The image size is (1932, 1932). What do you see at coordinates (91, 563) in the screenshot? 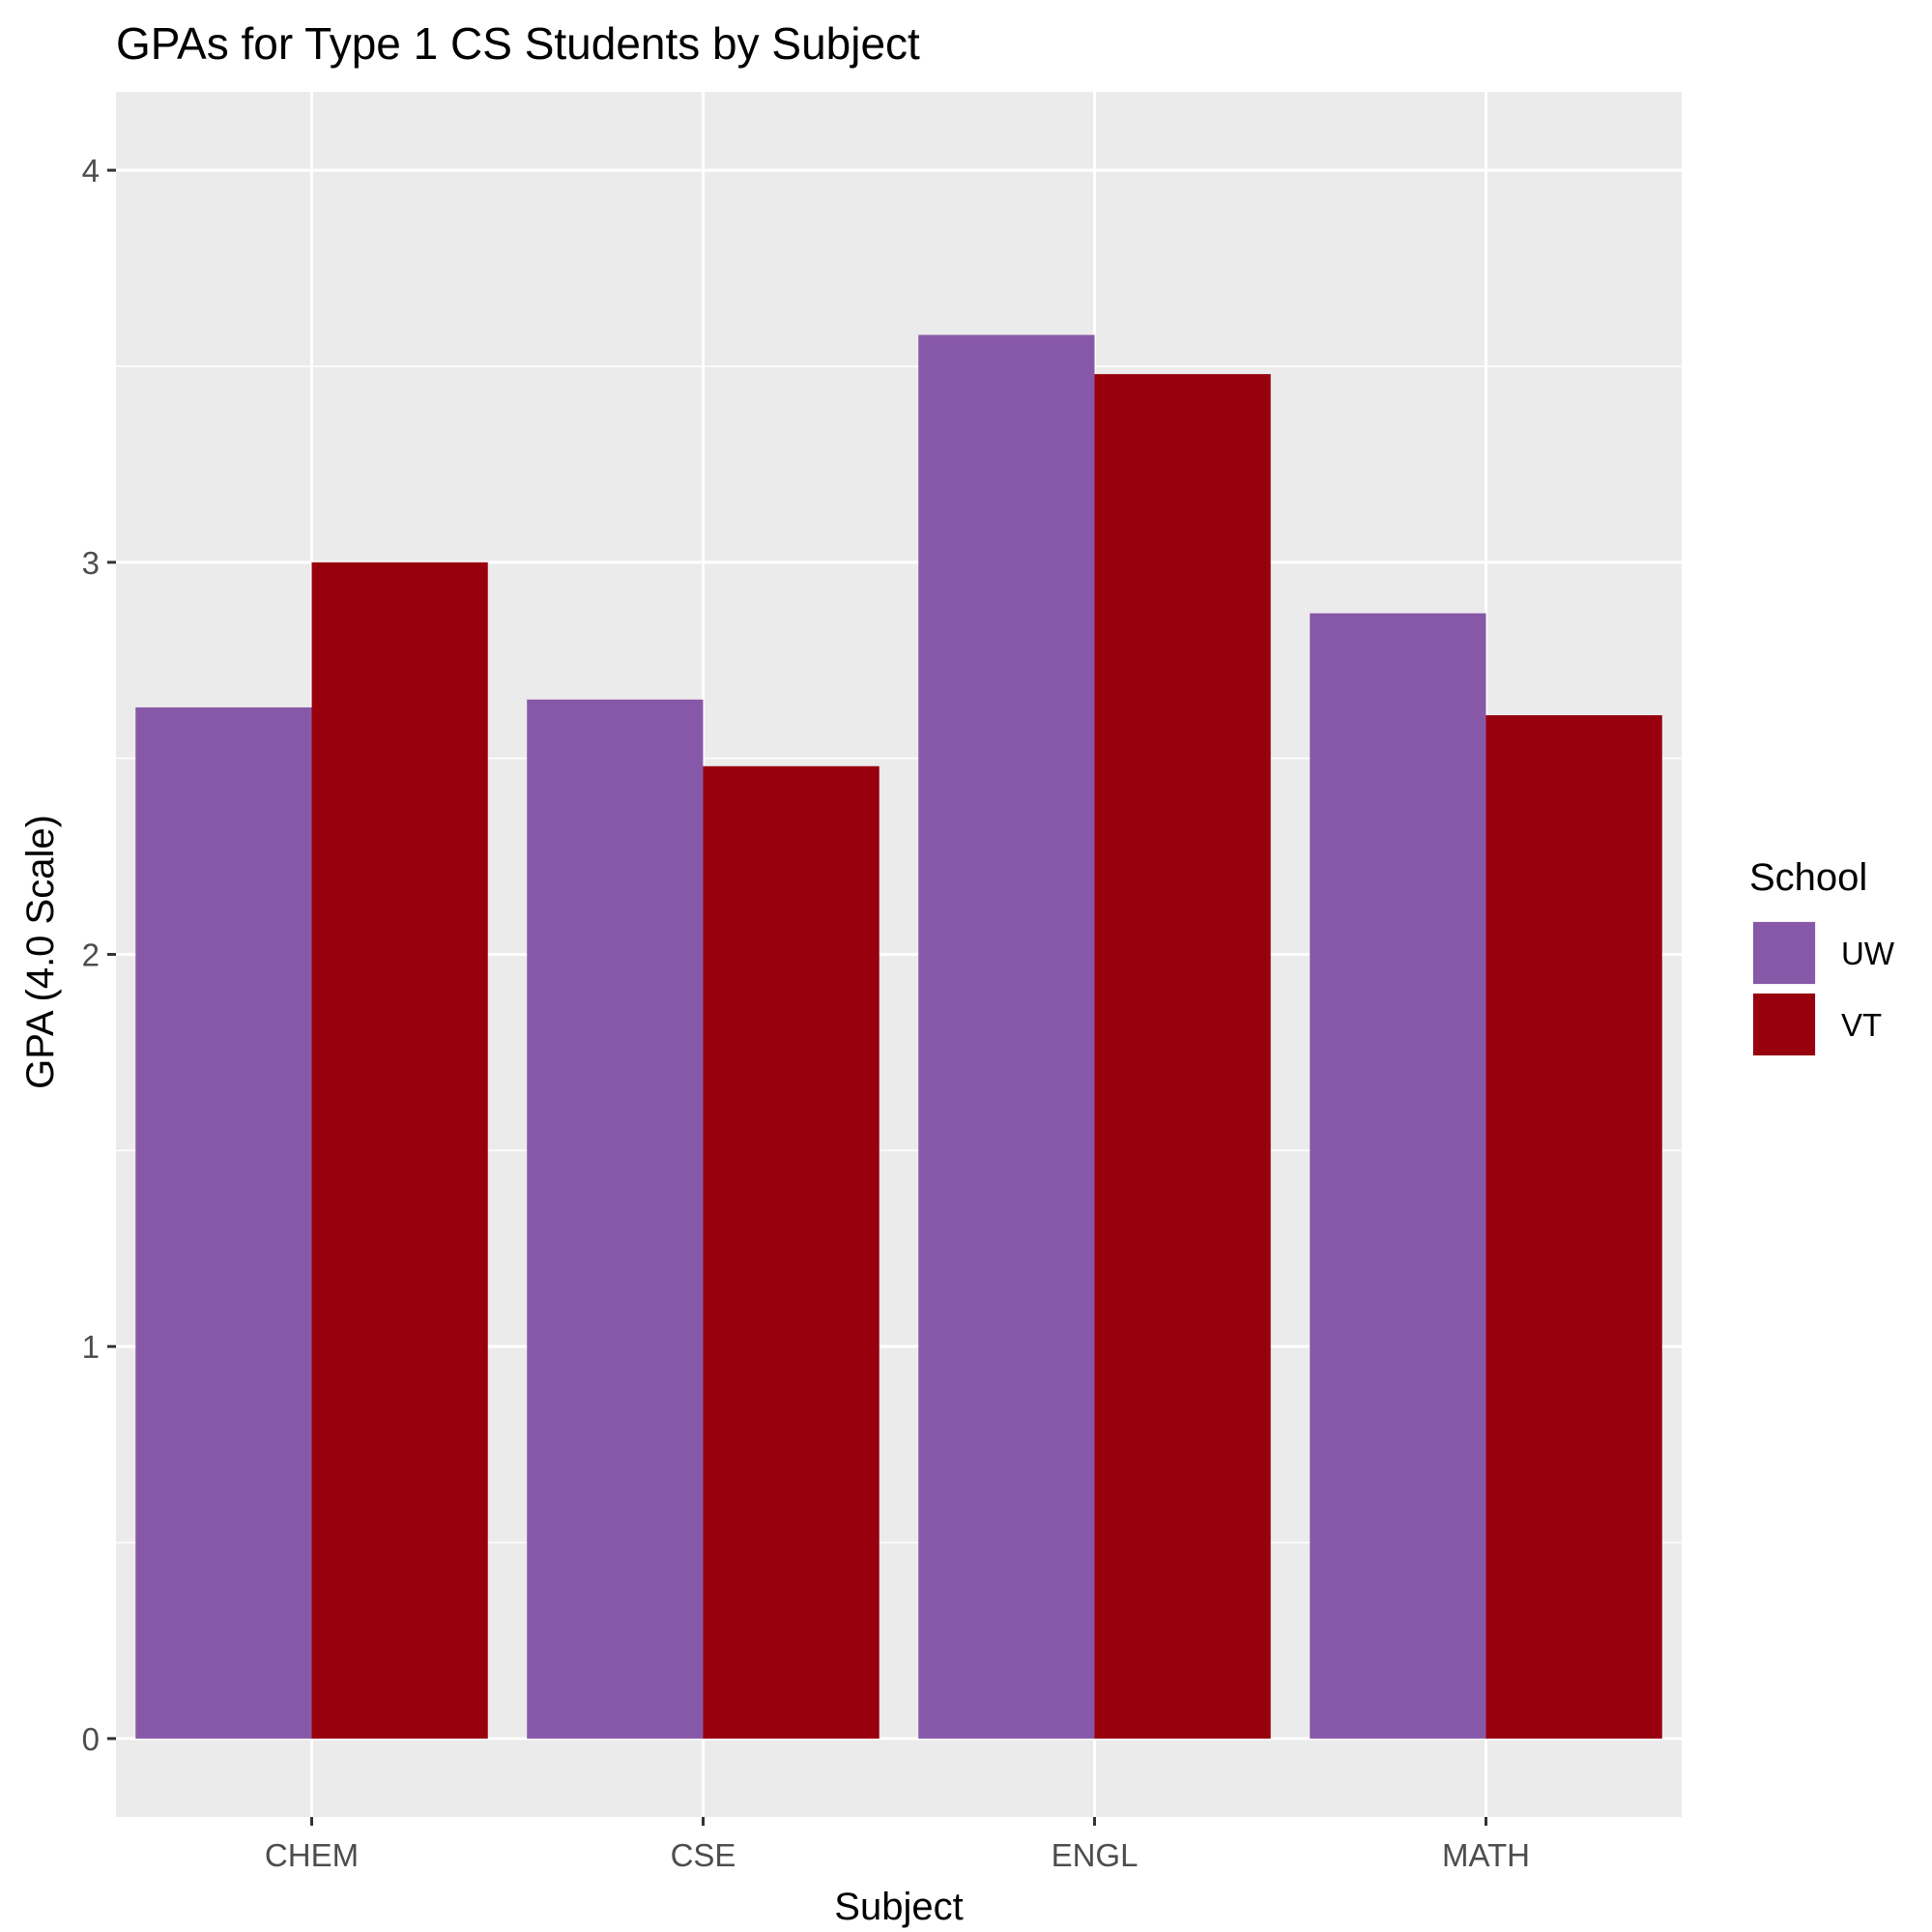
I see `y-tick-label: 3` at bounding box center [91, 563].